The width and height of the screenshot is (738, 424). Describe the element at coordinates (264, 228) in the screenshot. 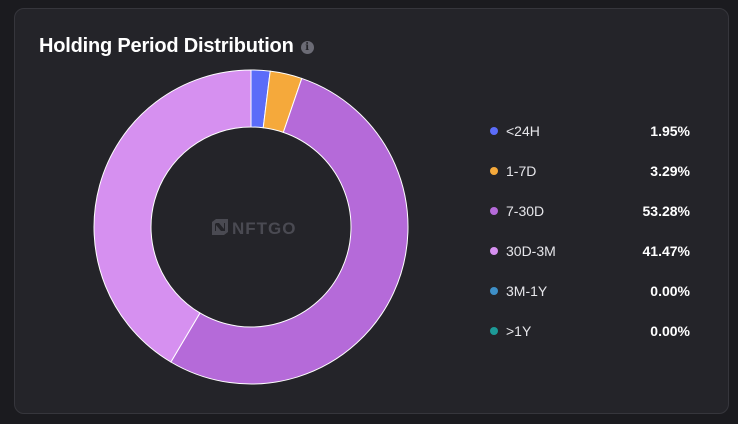

I see `watermark-text: NFTGO` at that location.